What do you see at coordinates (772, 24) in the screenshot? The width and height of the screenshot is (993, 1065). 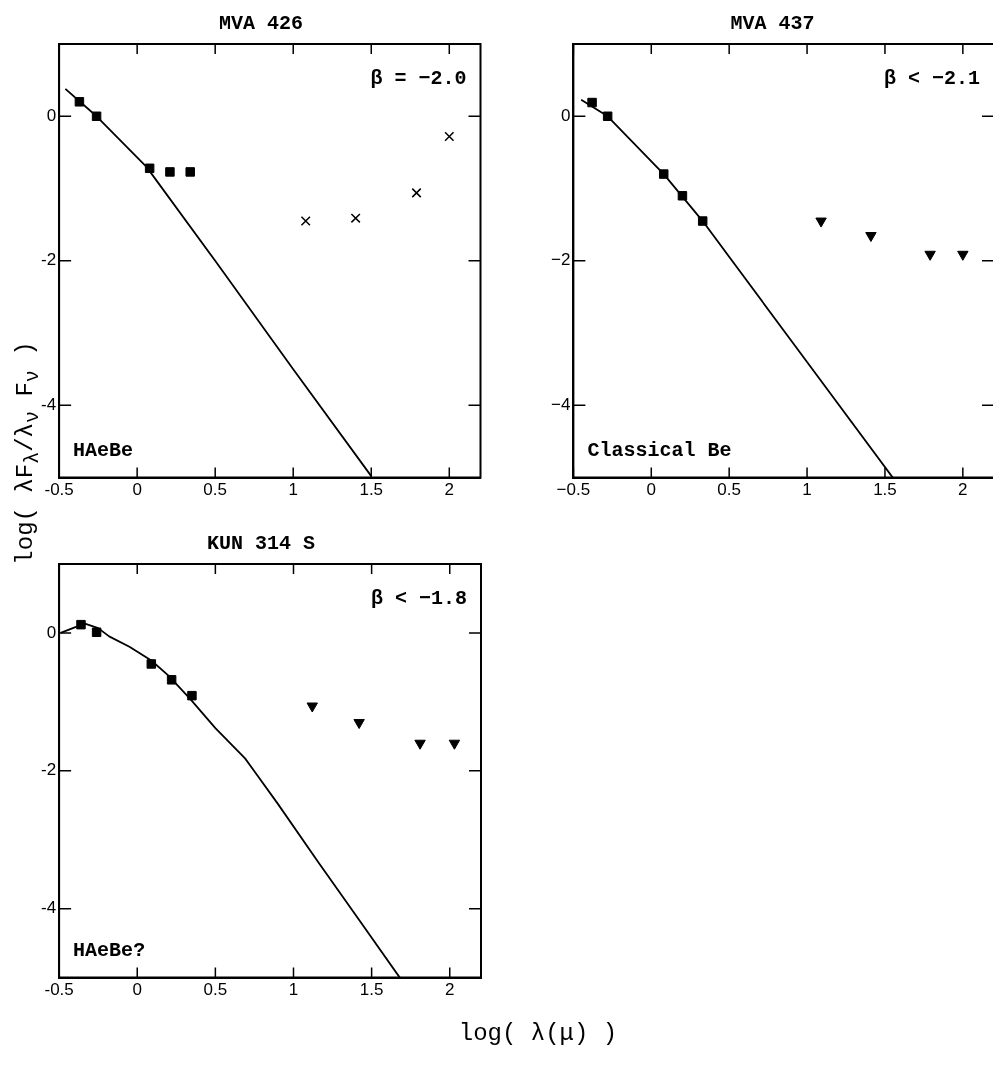 I see `chart-title: MVA 437` at bounding box center [772, 24].